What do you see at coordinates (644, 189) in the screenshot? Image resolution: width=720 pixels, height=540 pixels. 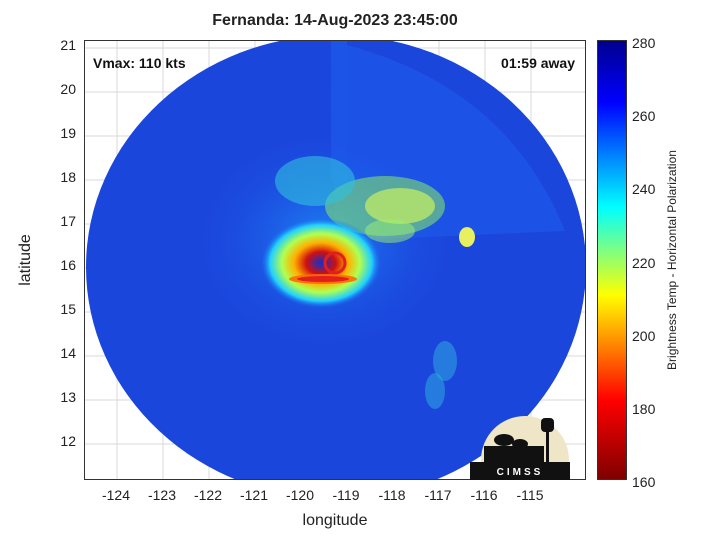 I see `colorbar-tick: 240` at bounding box center [644, 189].